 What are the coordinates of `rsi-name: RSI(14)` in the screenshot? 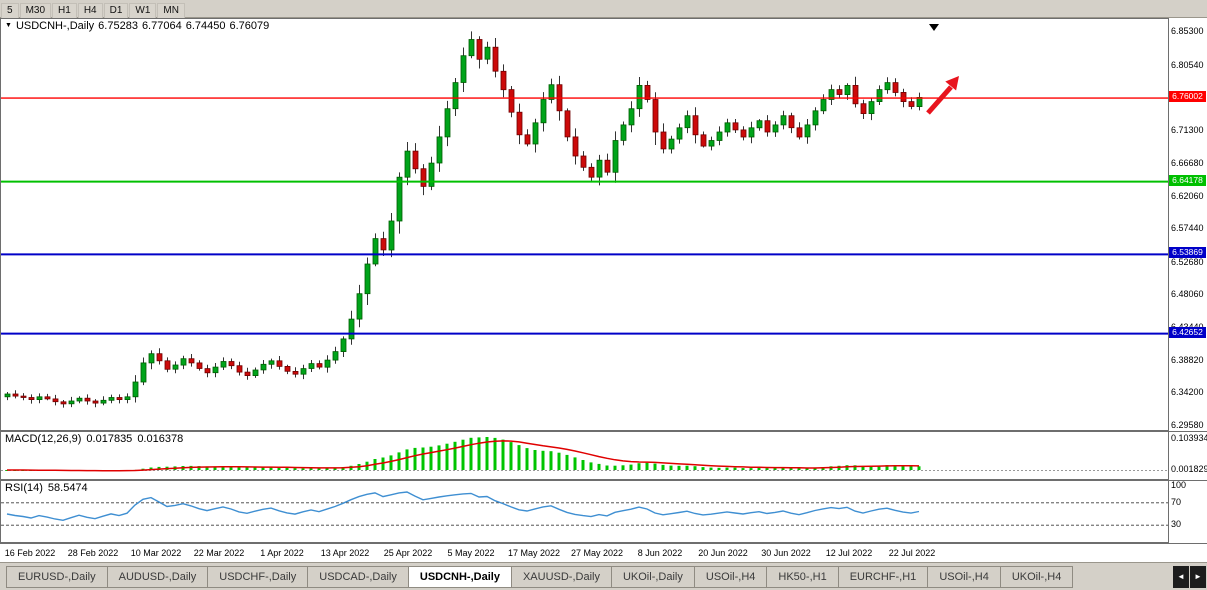 It's located at (24, 488).